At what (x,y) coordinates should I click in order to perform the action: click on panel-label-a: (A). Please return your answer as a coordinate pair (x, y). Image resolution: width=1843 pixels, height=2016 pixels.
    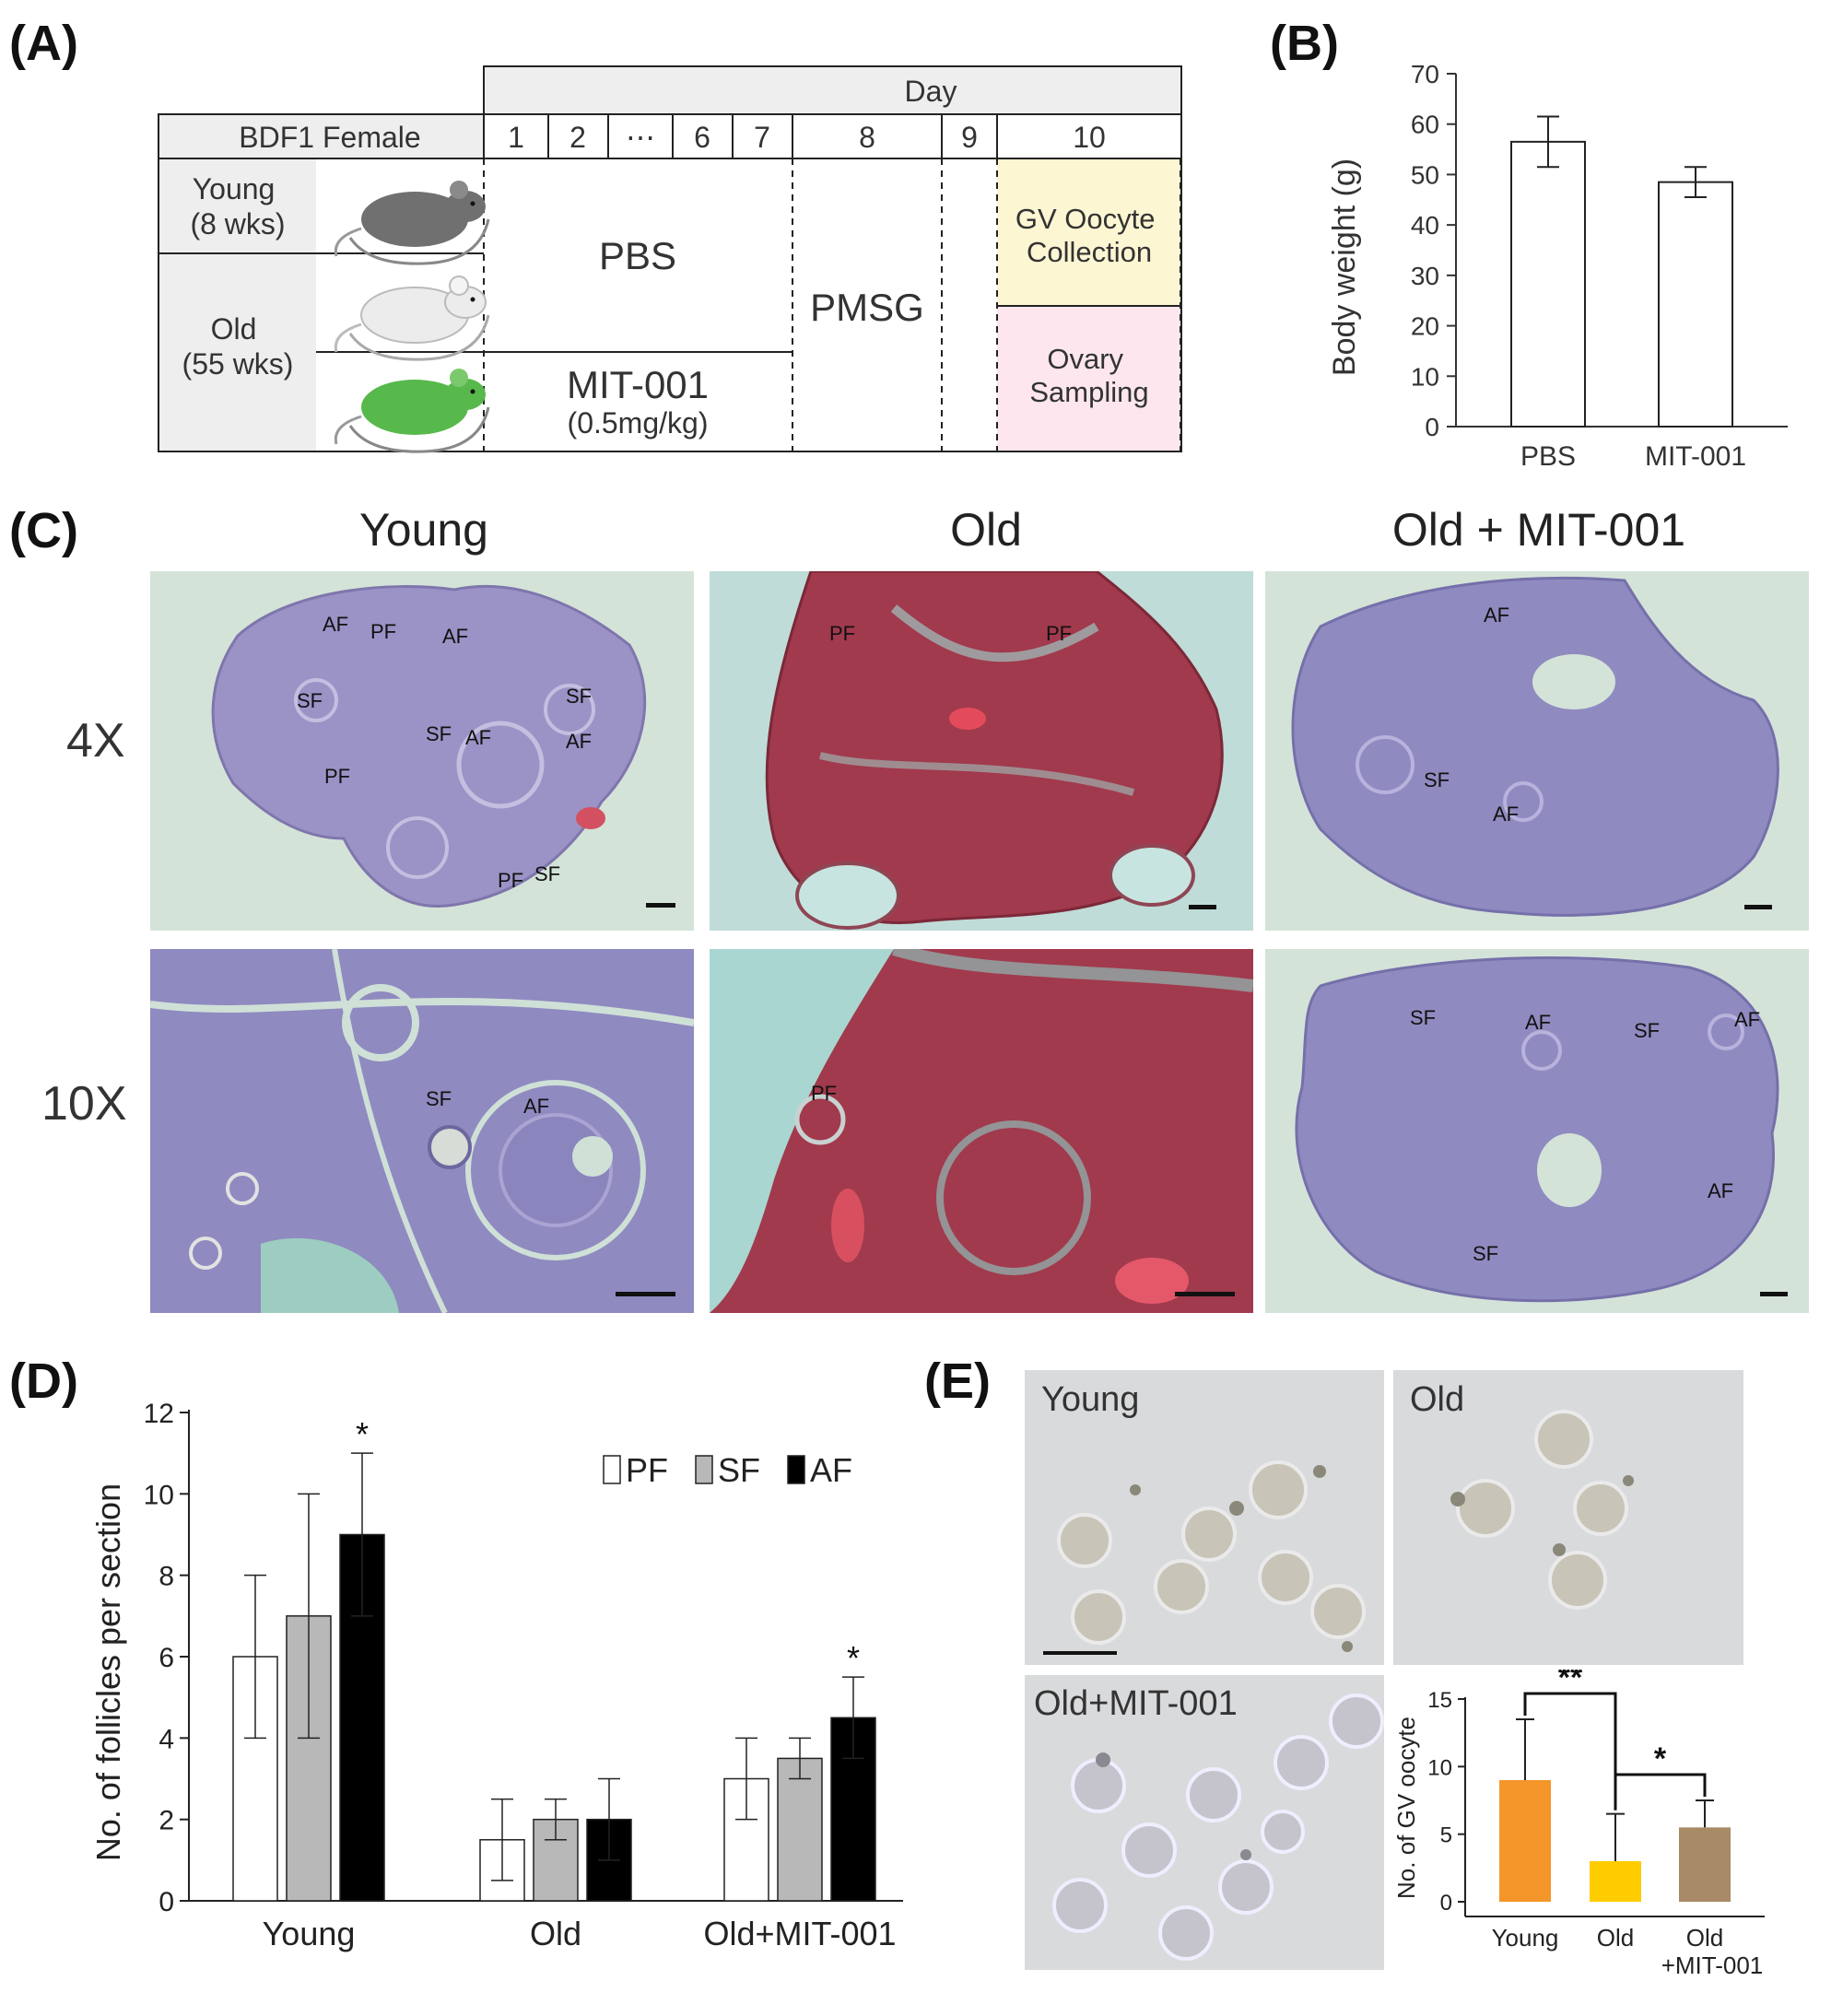
    Looking at the image, I should click on (43, 43).